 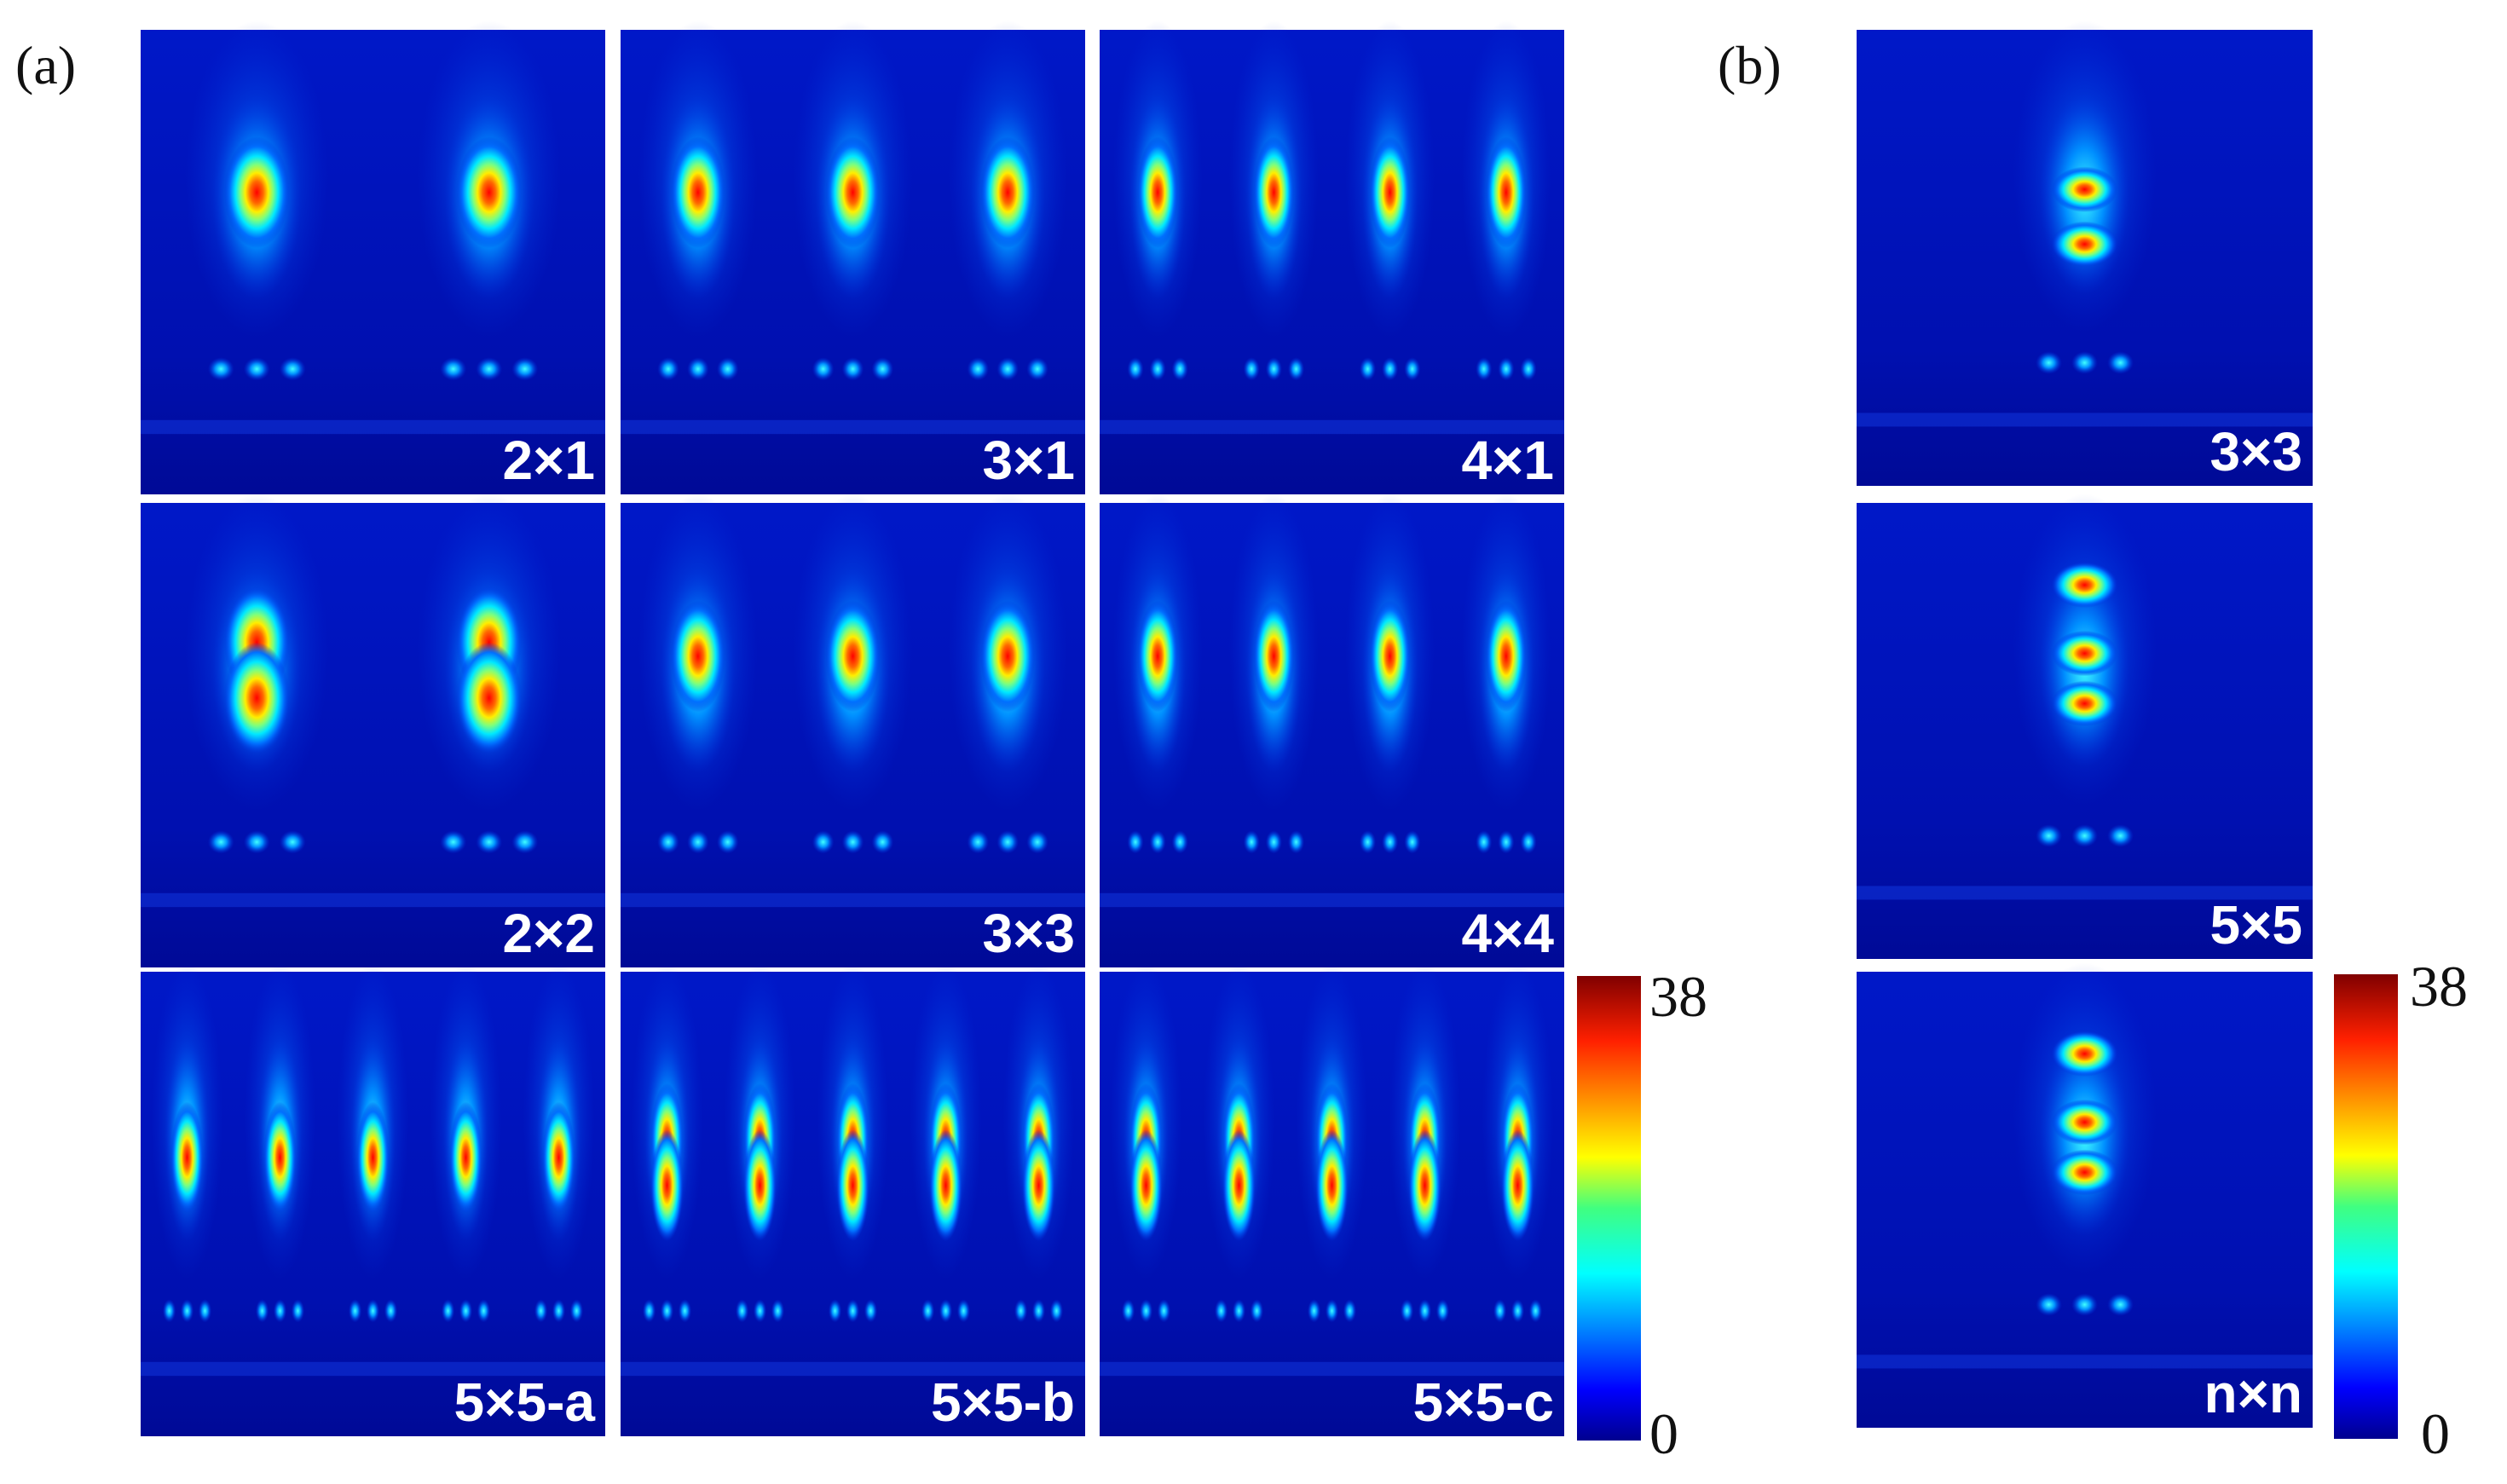 I want to click on tile-label: 5×5-c, so click(x=1483, y=1402).